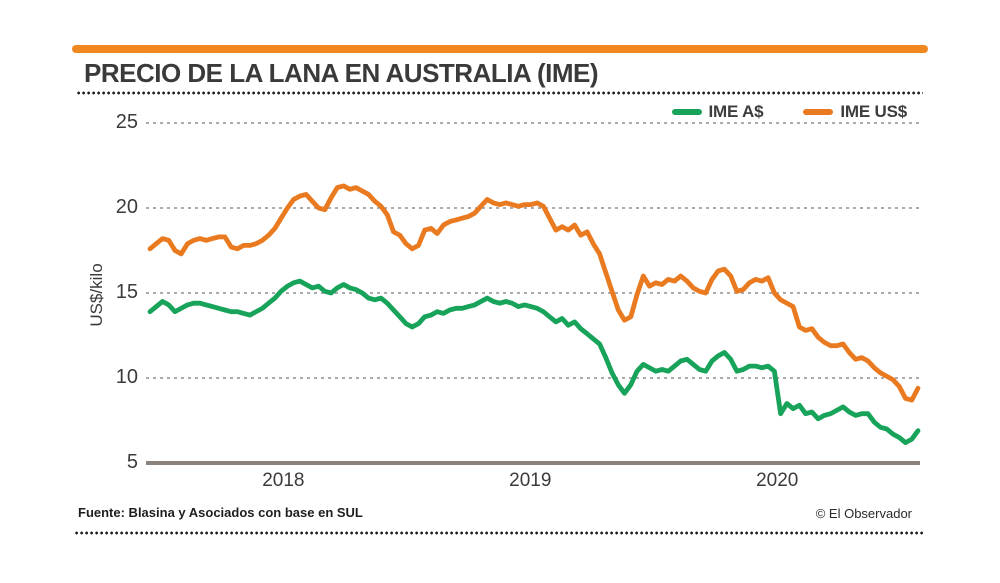 This screenshot has width=1000, height=583. Describe the element at coordinates (863, 513) in the screenshot. I see `credit-caption: © El Observador` at that location.